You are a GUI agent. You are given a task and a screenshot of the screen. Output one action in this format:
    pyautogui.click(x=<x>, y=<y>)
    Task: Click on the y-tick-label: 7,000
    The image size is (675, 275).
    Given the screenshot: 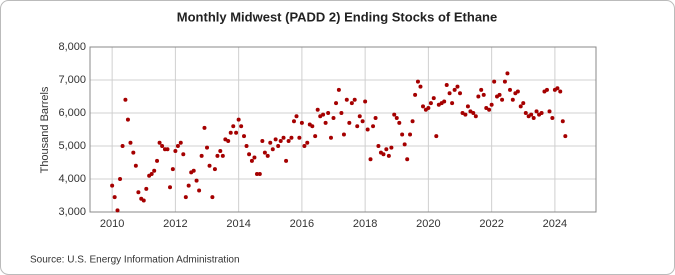 What is the action you would take?
    pyautogui.click(x=72, y=80)
    